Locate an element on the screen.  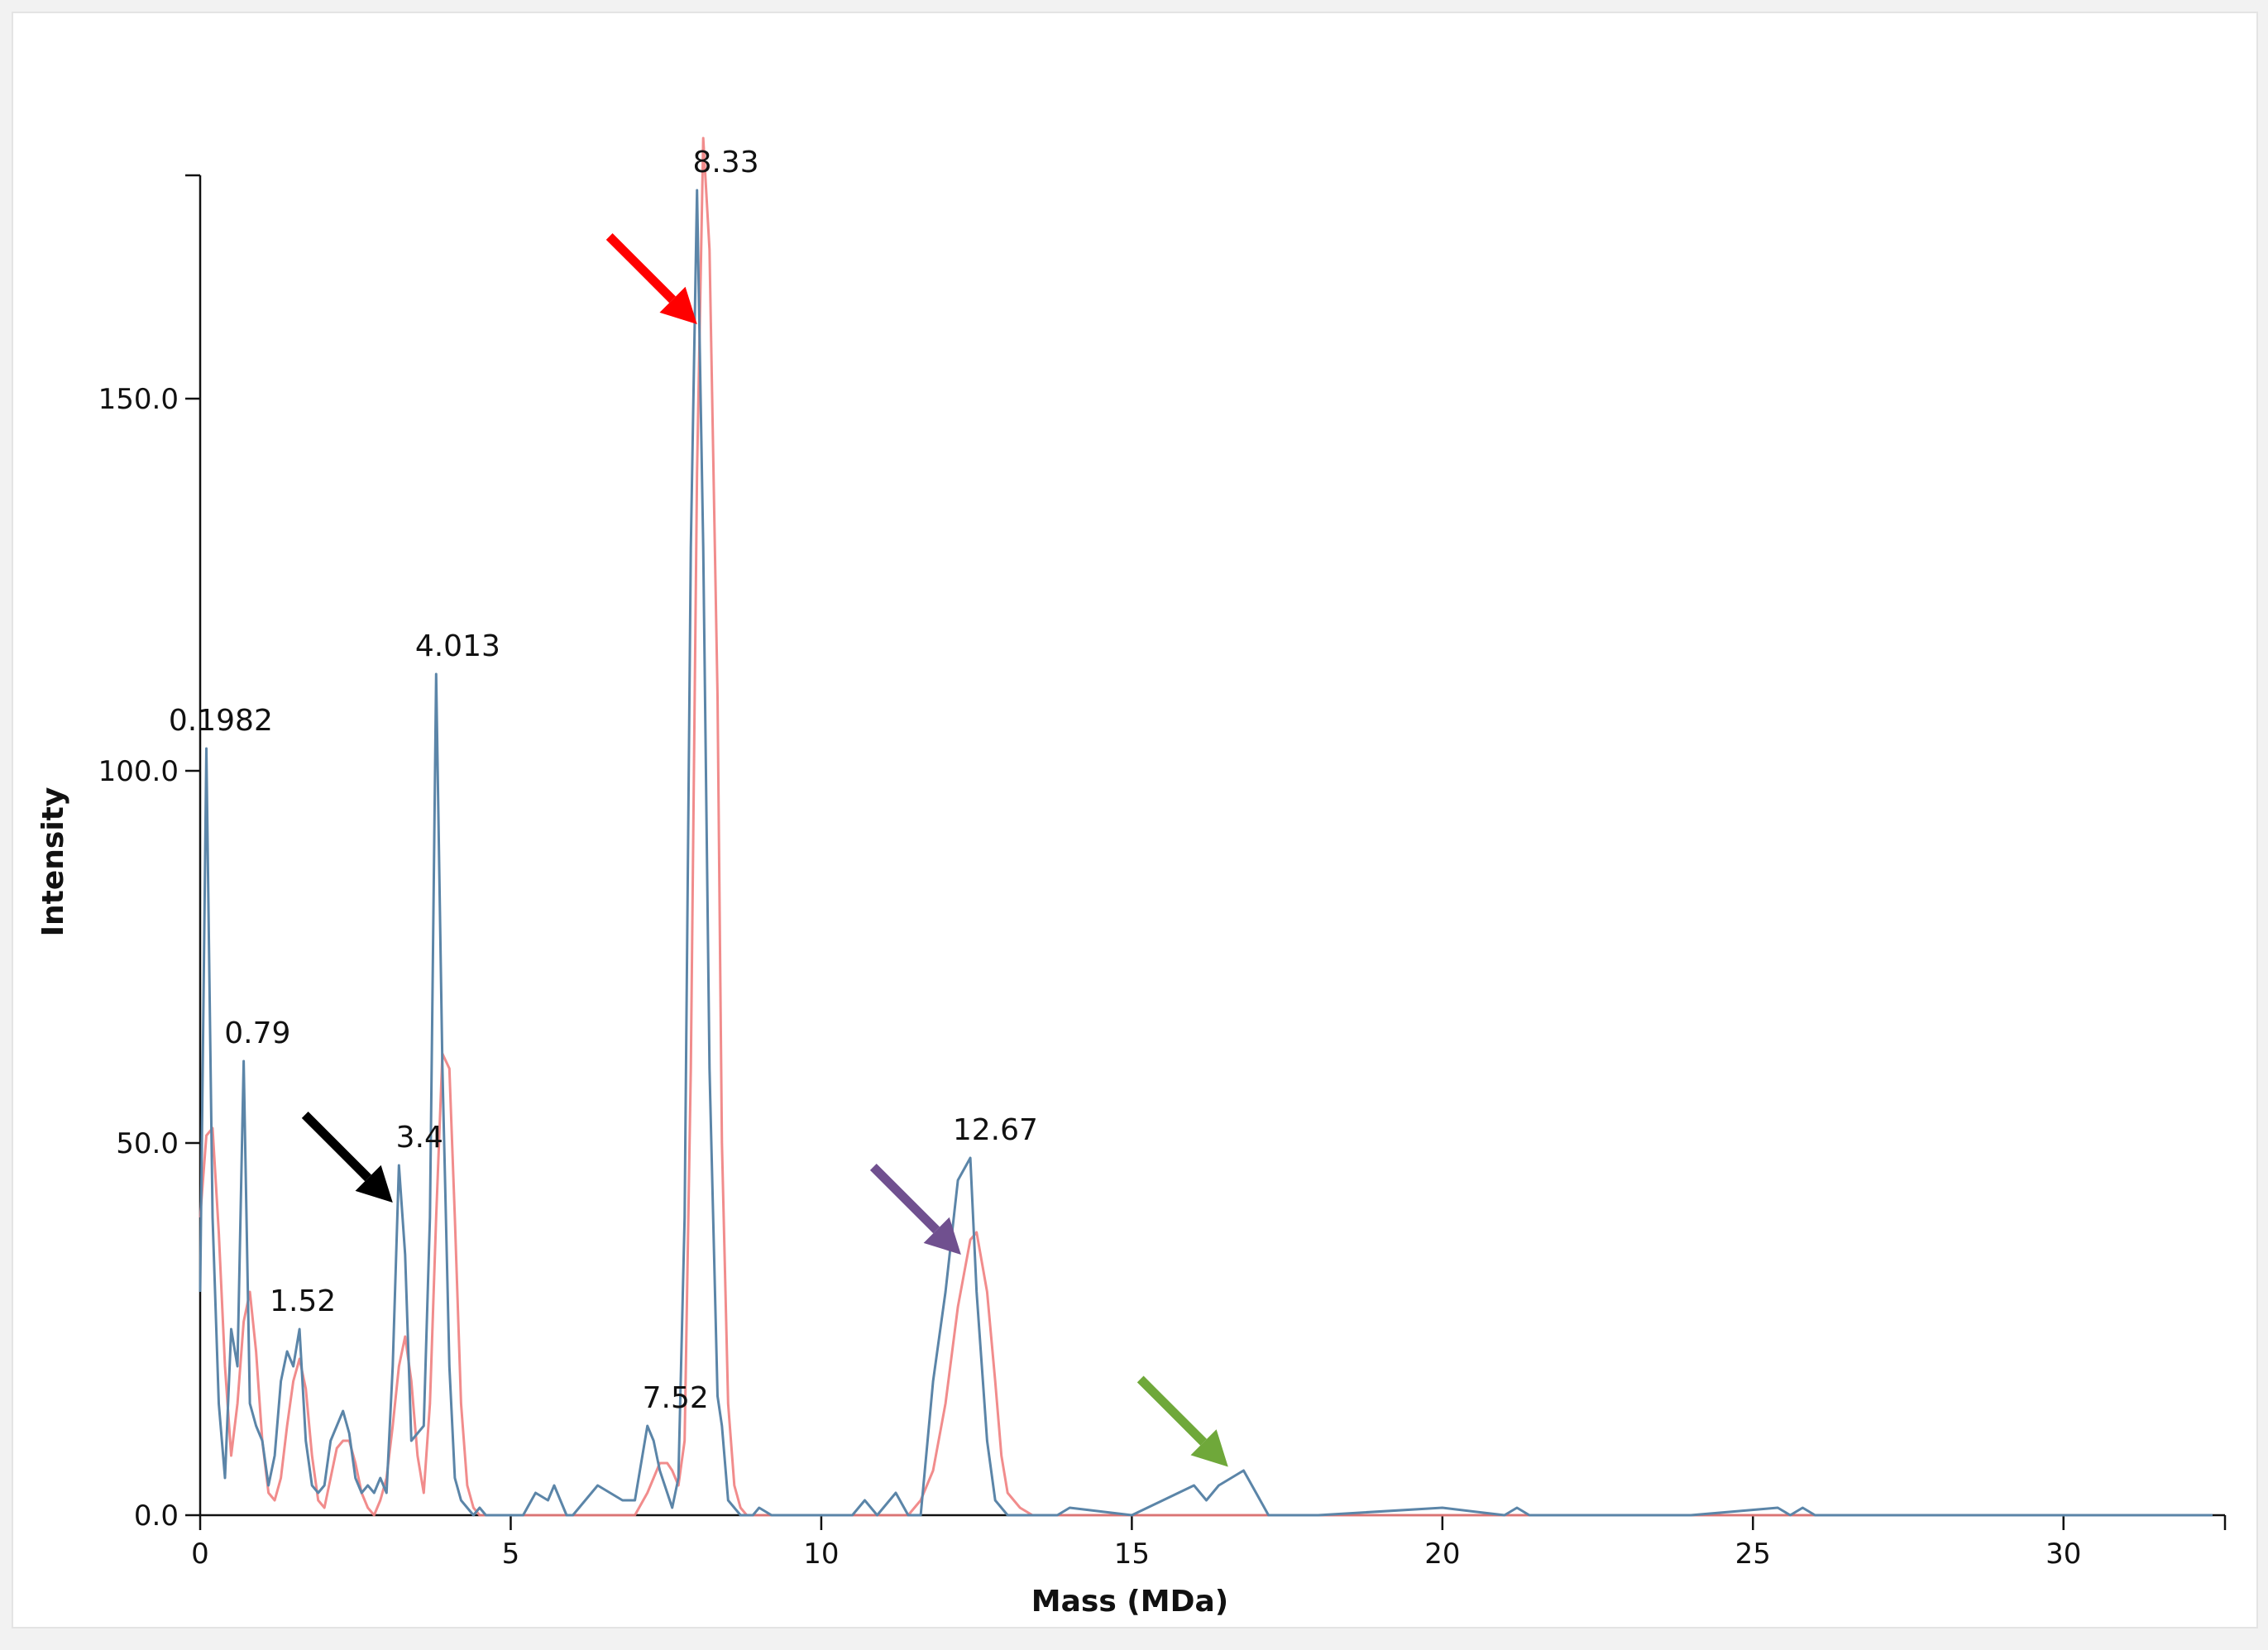
y-tick-label: 50.0 is located at coordinates (147, 1143).